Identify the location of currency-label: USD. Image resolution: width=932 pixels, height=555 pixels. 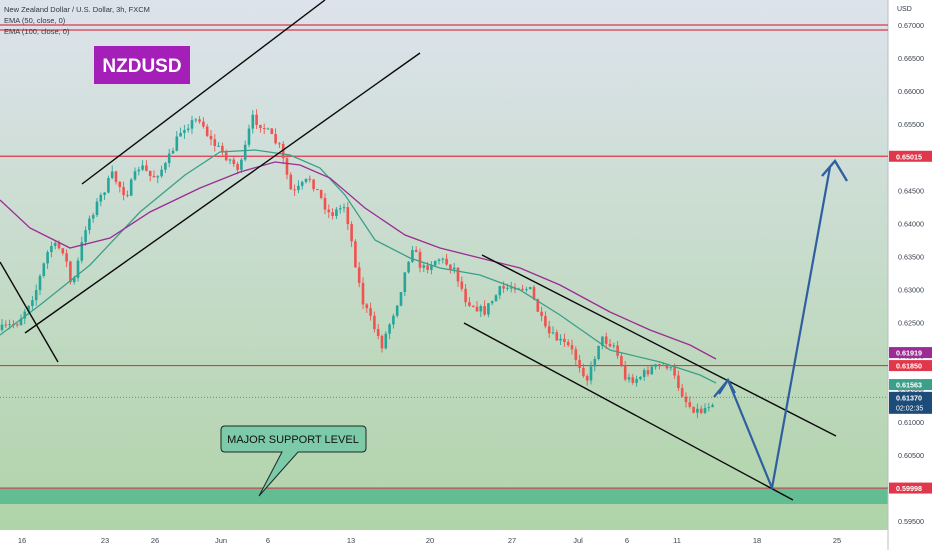
(904, 9).